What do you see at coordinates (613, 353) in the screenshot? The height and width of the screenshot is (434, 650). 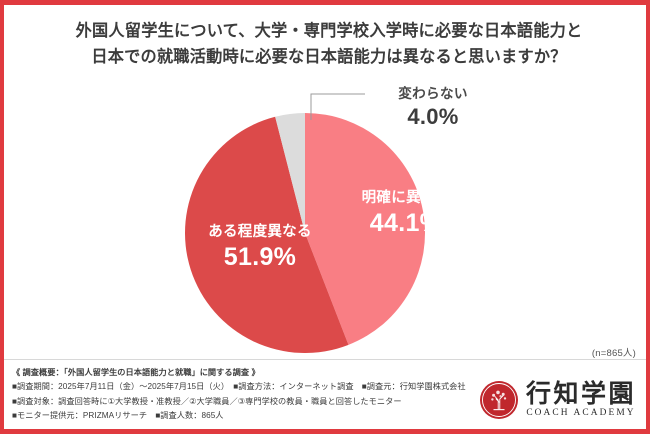 I see `sample-size-note: (n=865人)` at bounding box center [613, 353].